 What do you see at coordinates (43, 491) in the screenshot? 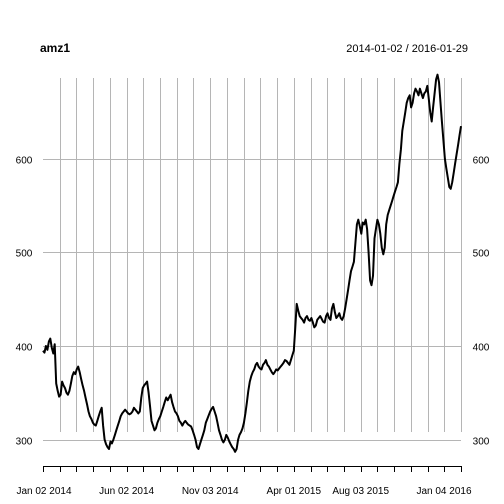
I see `x-tick-label: Jan 02 2014` at bounding box center [43, 491].